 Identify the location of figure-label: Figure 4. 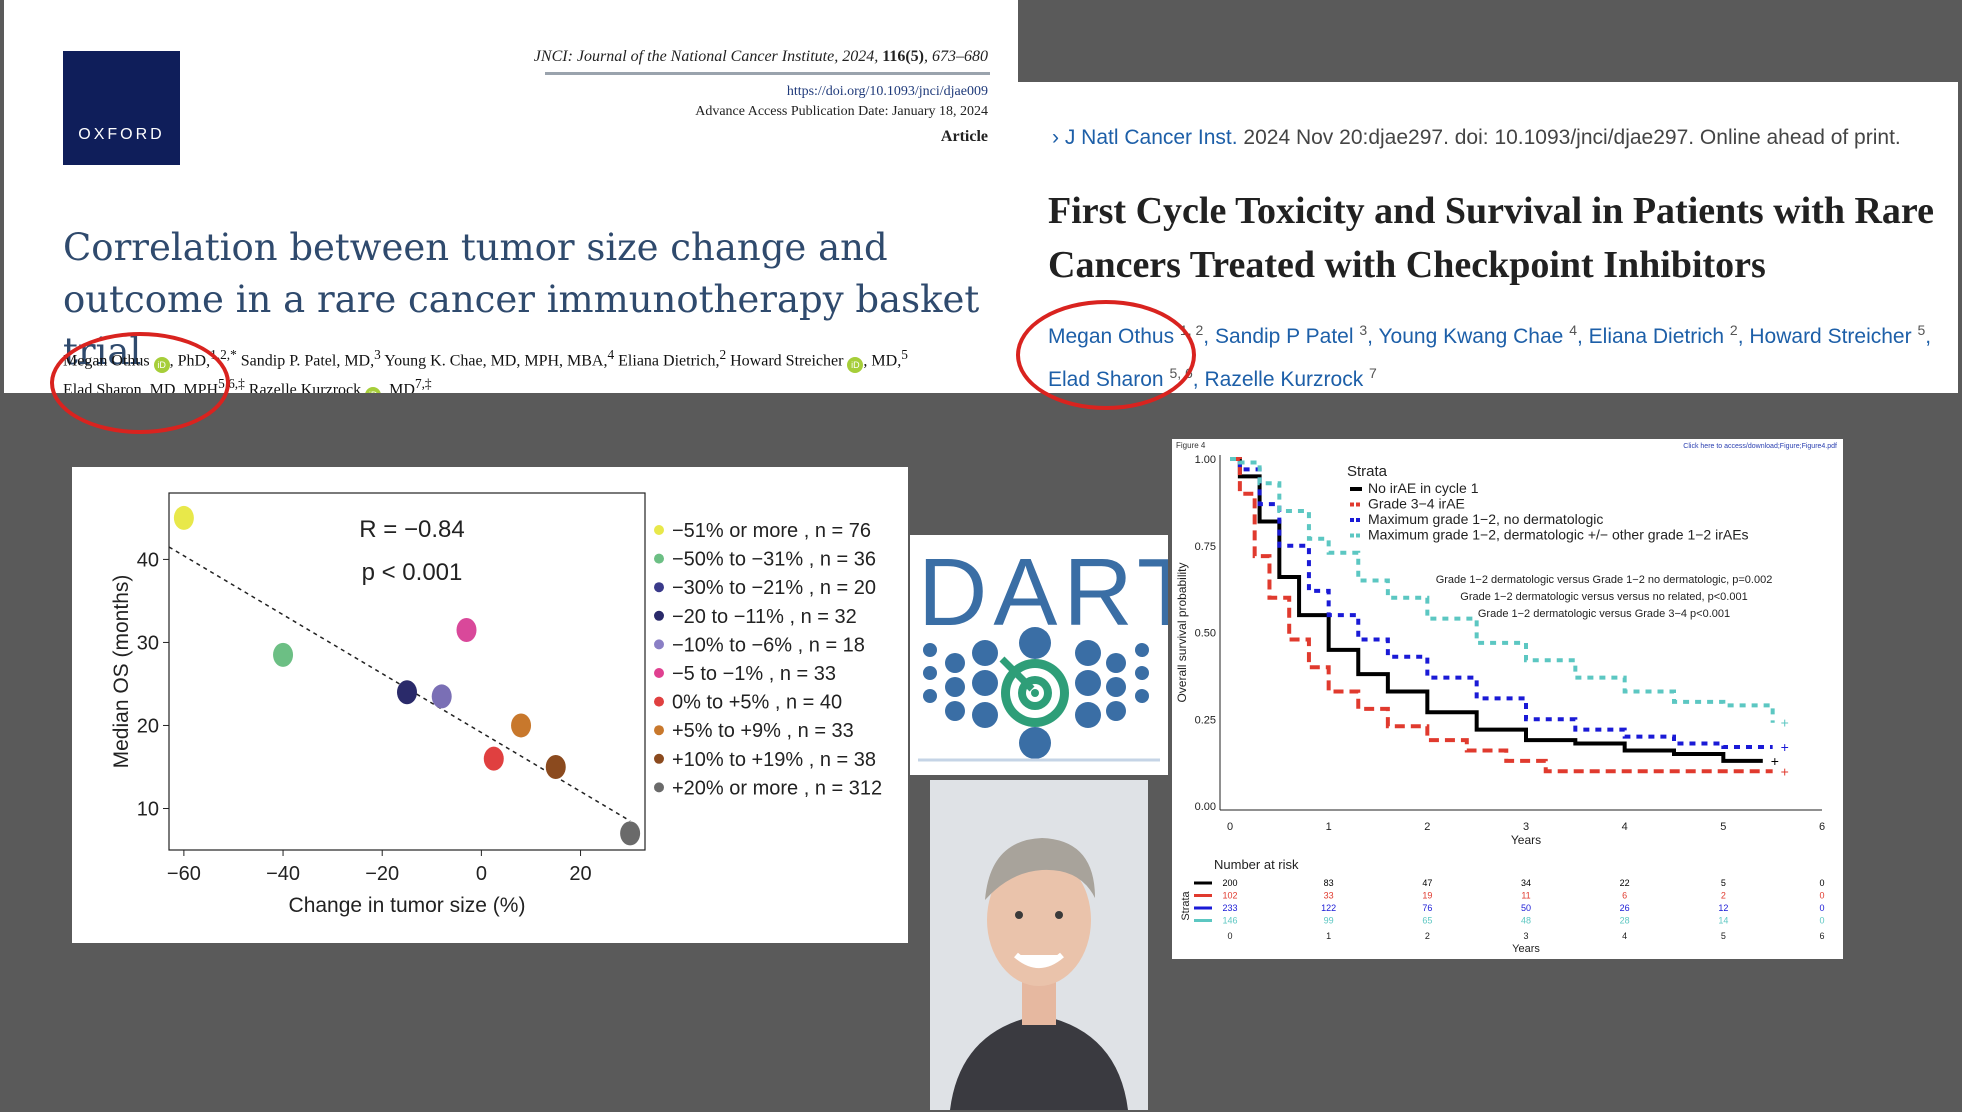
(1191, 445).